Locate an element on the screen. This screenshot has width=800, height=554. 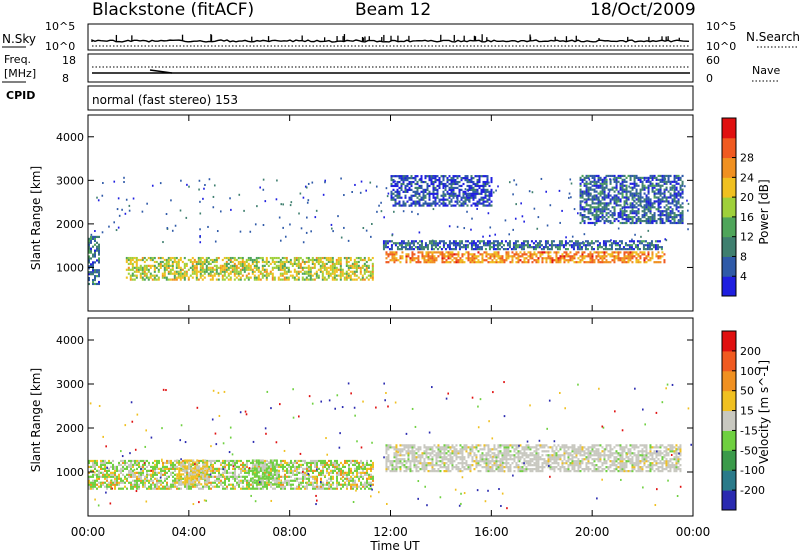
colorbar-segment is located at coordinates (729, 227).